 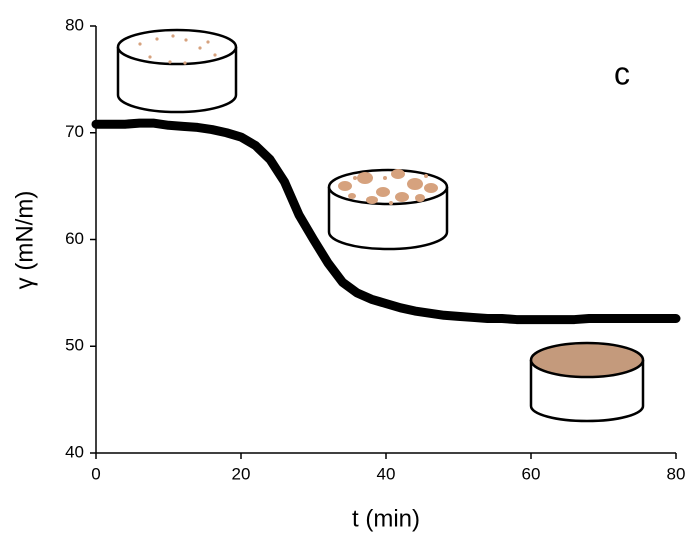 What do you see at coordinates (74, 131) in the screenshot?
I see `y-tick-label: 70` at bounding box center [74, 131].